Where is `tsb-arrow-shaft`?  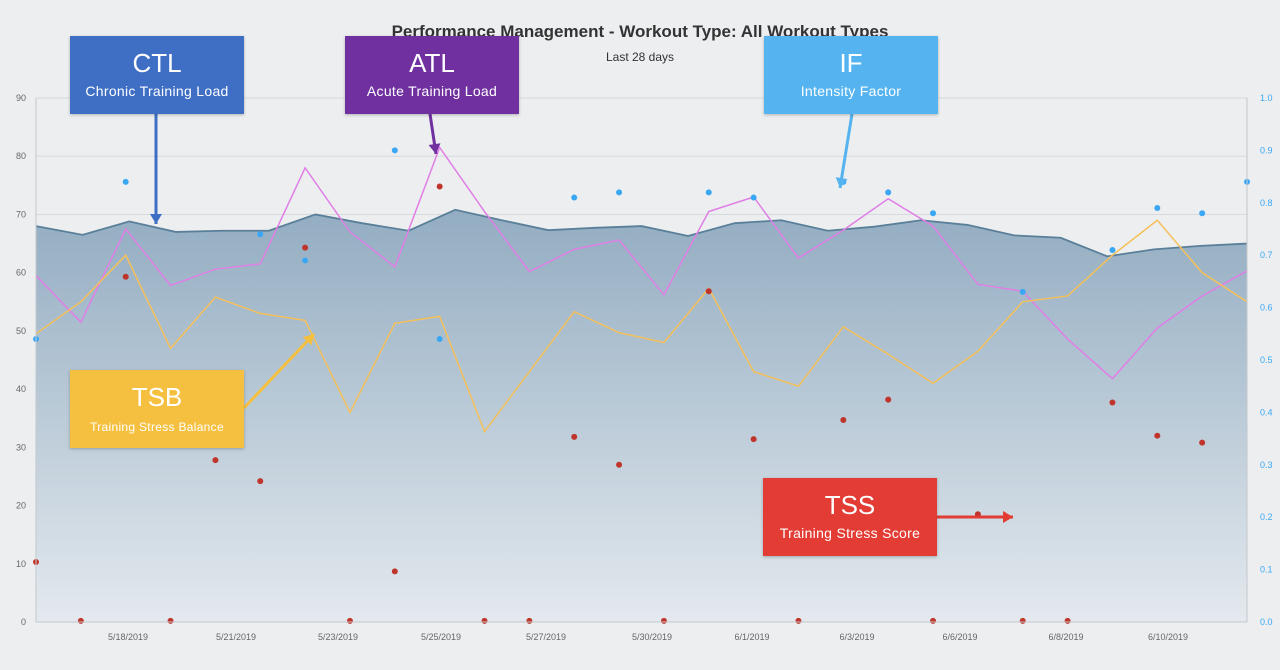 tsb-arrow-shaft is located at coordinates (279, 371).